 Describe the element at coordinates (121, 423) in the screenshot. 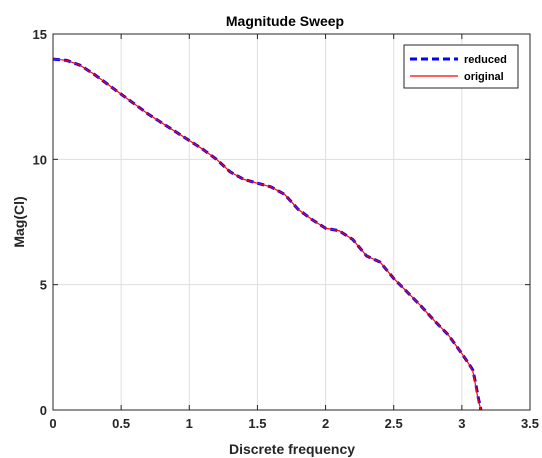

I see `x-tick-label: 0.5` at that location.